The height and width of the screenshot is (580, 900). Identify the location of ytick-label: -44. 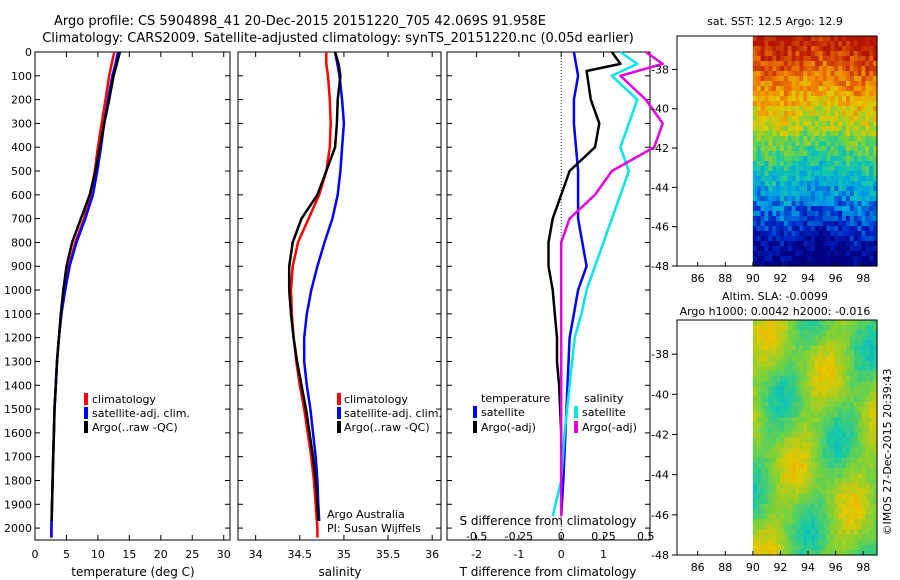
(660, 187).